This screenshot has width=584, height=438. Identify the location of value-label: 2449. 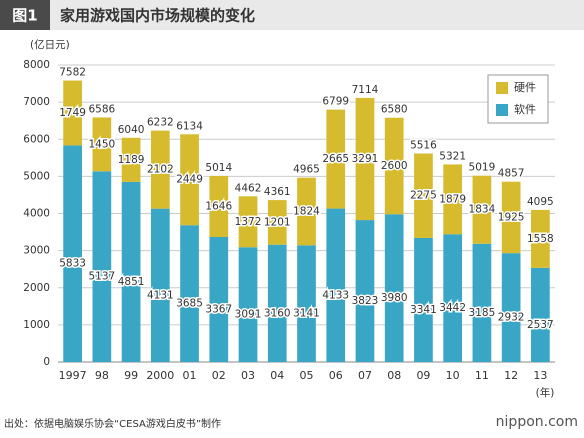
(189, 180).